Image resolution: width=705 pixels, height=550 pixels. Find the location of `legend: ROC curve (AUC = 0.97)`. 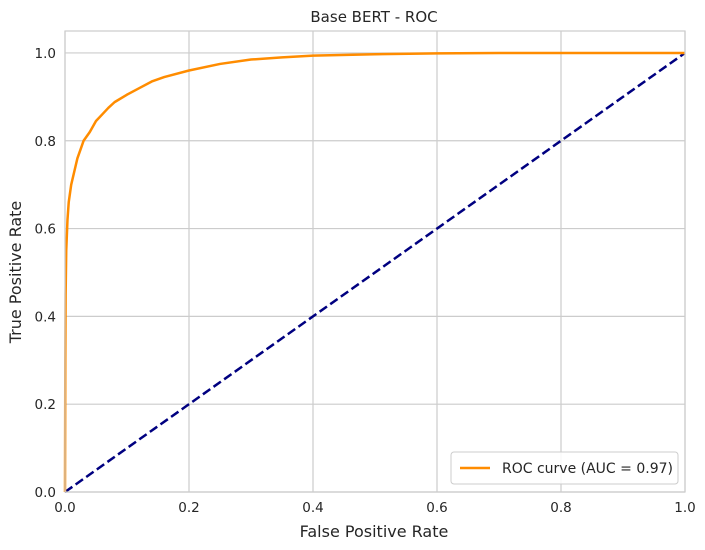

legend: ROC curve (AUC = 0.97) is located at coordinates (564, 468).